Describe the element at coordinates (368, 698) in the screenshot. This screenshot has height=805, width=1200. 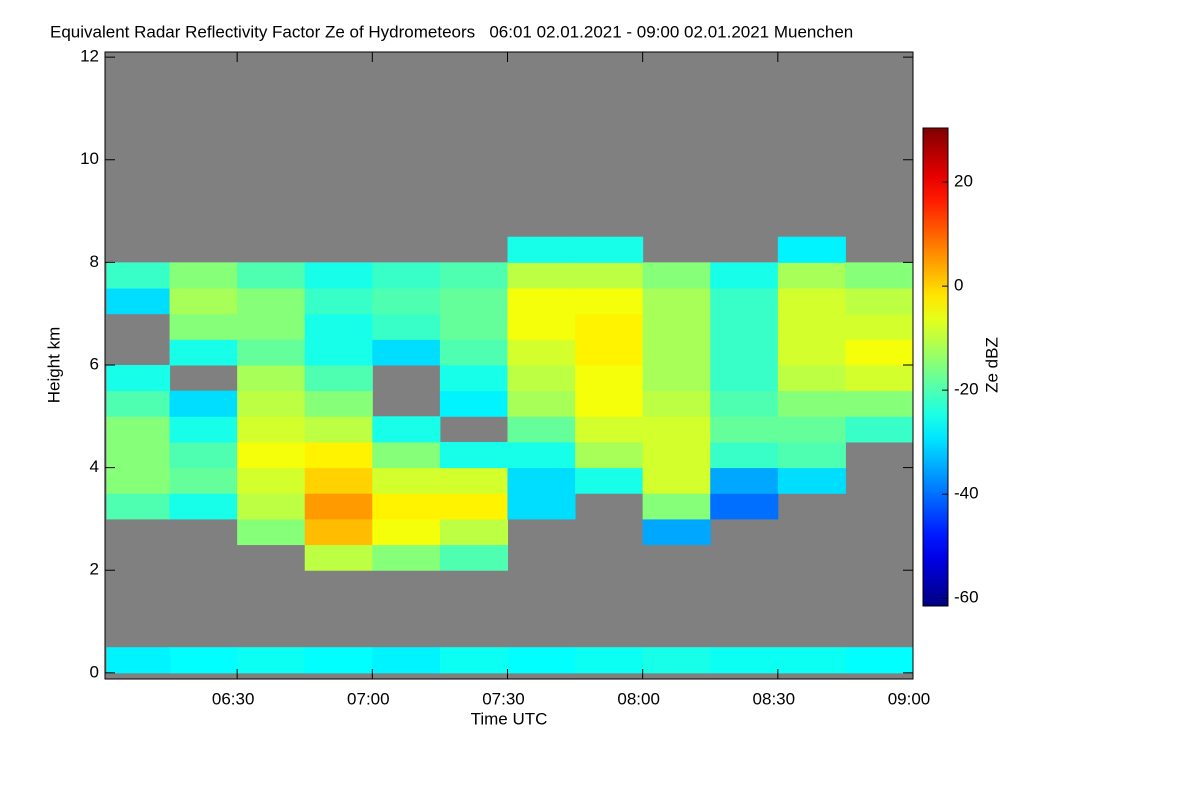
I see `x-tick-label: 07:00` at that location.